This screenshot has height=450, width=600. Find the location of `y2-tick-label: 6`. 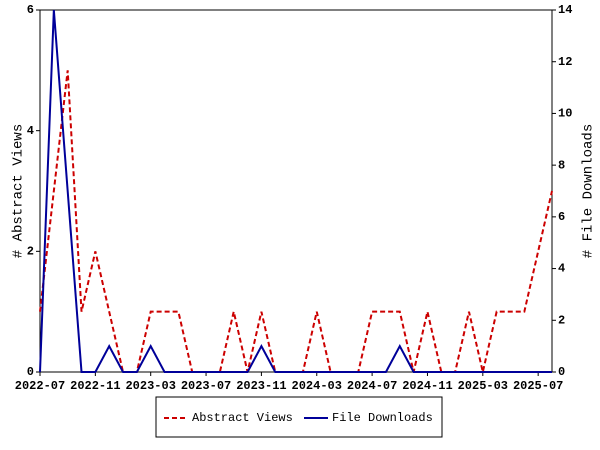

y2-tick-label: 6 is located at coordinates (561, 217).